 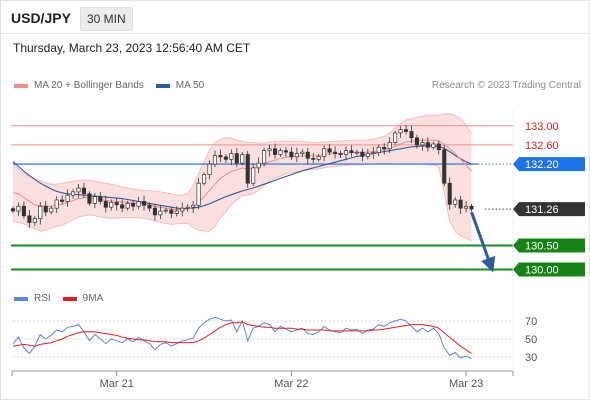 I want to click on level-label-131-26: 131.26, so click(x=542, y=210).